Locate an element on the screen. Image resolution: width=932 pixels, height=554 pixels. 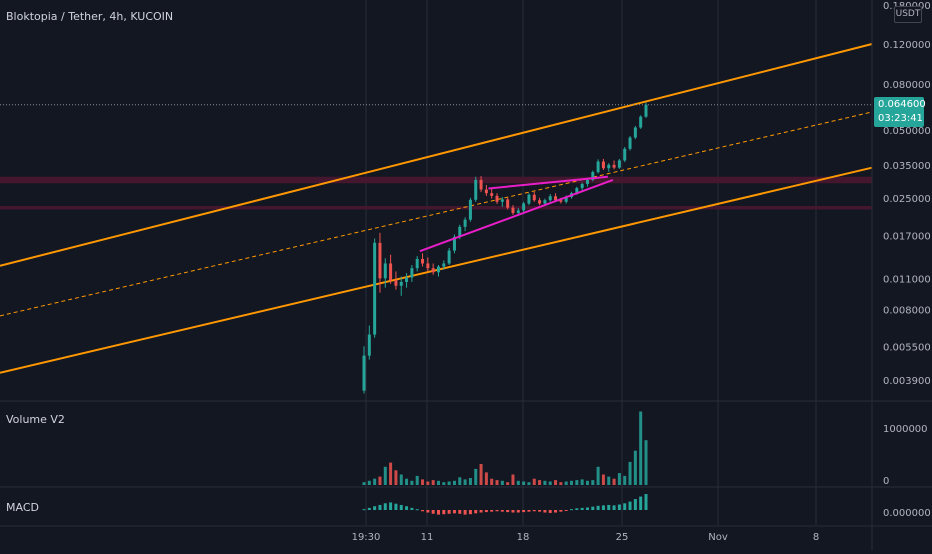
price-tick-2: 0.050000 is located at coordinates (907, 131).